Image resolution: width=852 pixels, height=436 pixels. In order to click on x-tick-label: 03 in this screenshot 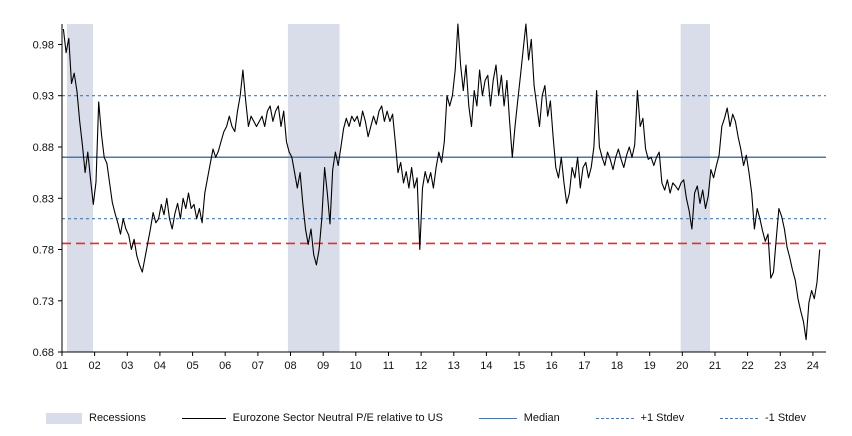, I will do `click(127, 366)`.